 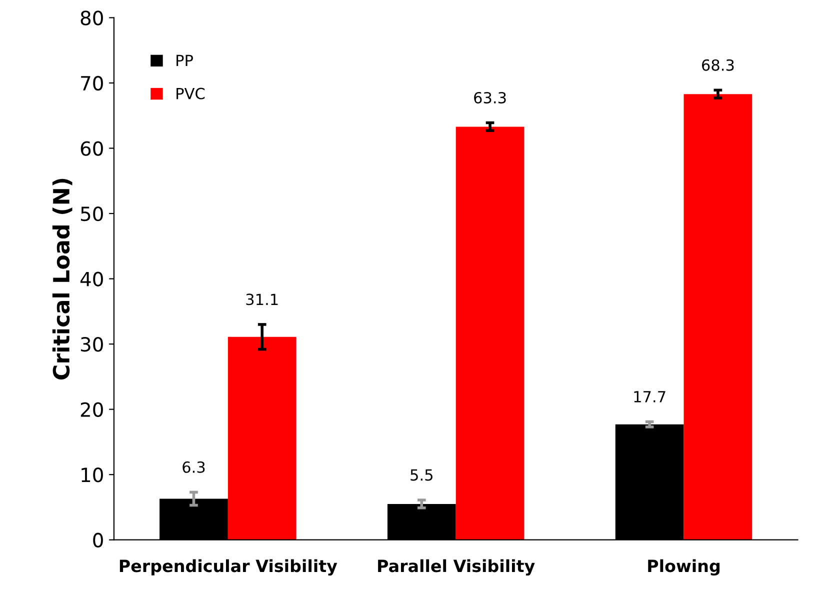 I want to click on y-tick-label: 0, so click(x=98, y=540).